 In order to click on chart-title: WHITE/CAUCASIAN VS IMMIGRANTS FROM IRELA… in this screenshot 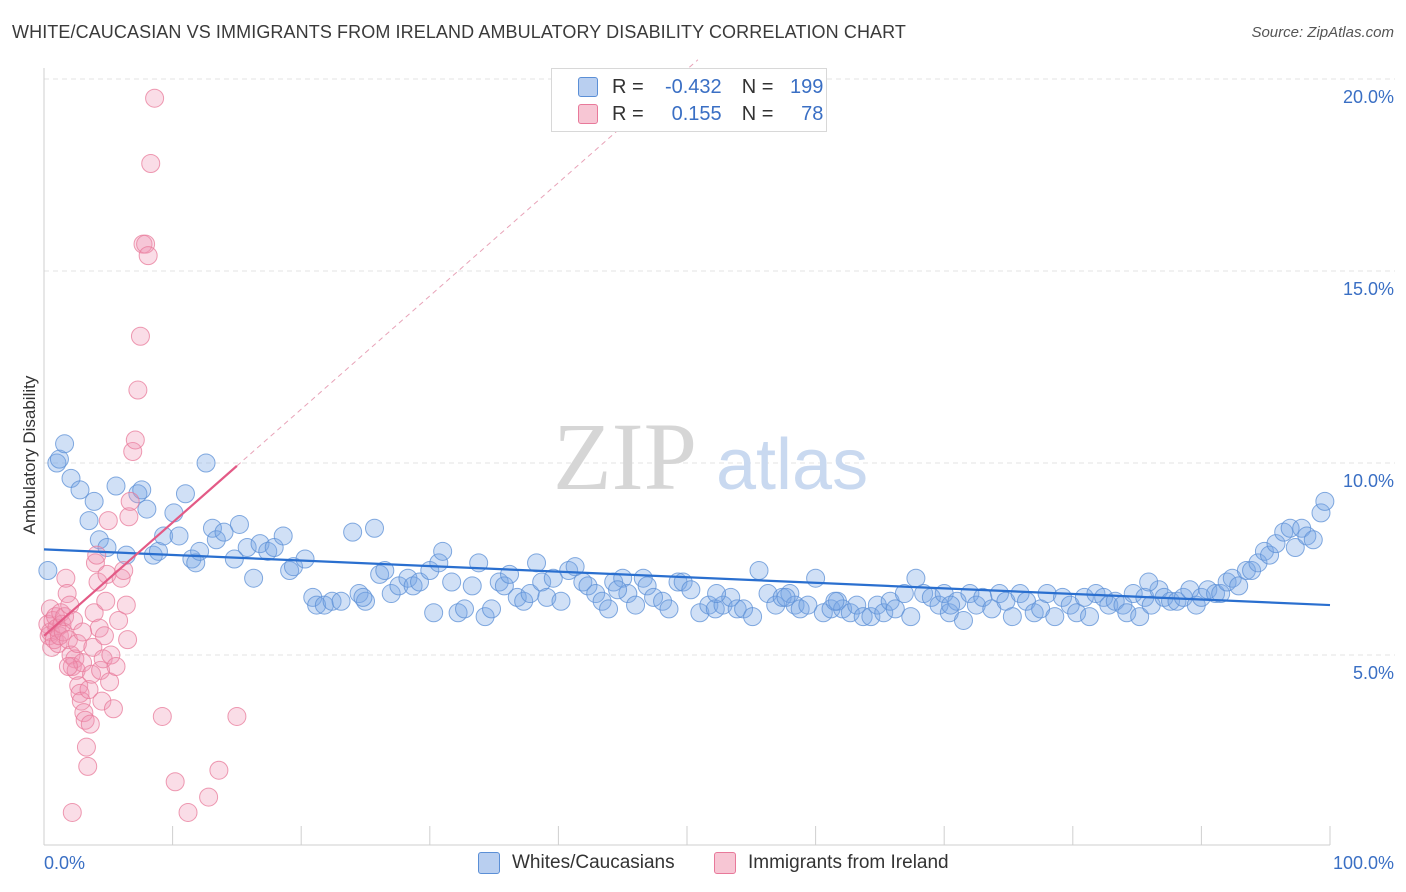, I will do `click(459, 32)`.